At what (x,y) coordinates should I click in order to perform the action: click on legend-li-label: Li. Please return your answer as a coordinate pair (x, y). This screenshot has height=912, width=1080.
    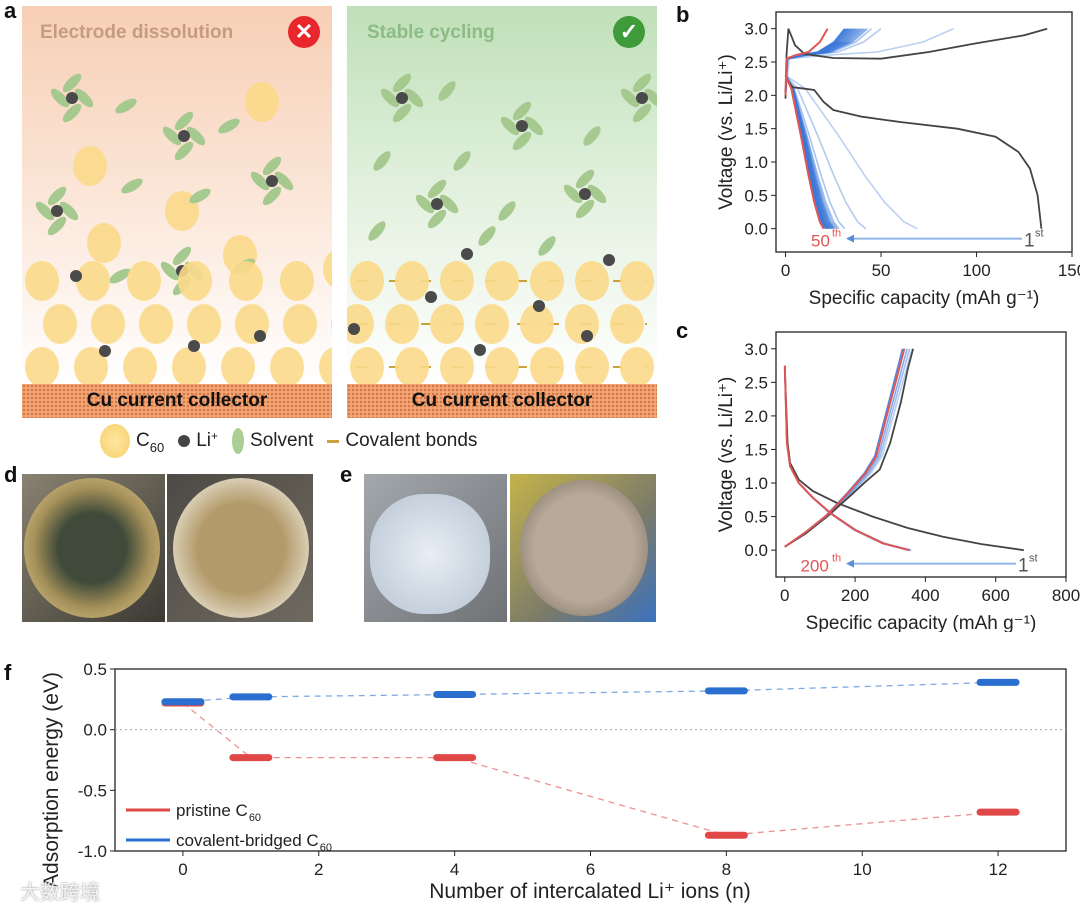
    Looking at the image, I should click on (203, 440).